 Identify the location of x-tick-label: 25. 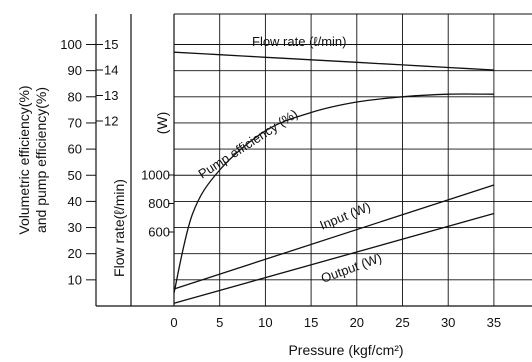
(402, 322).